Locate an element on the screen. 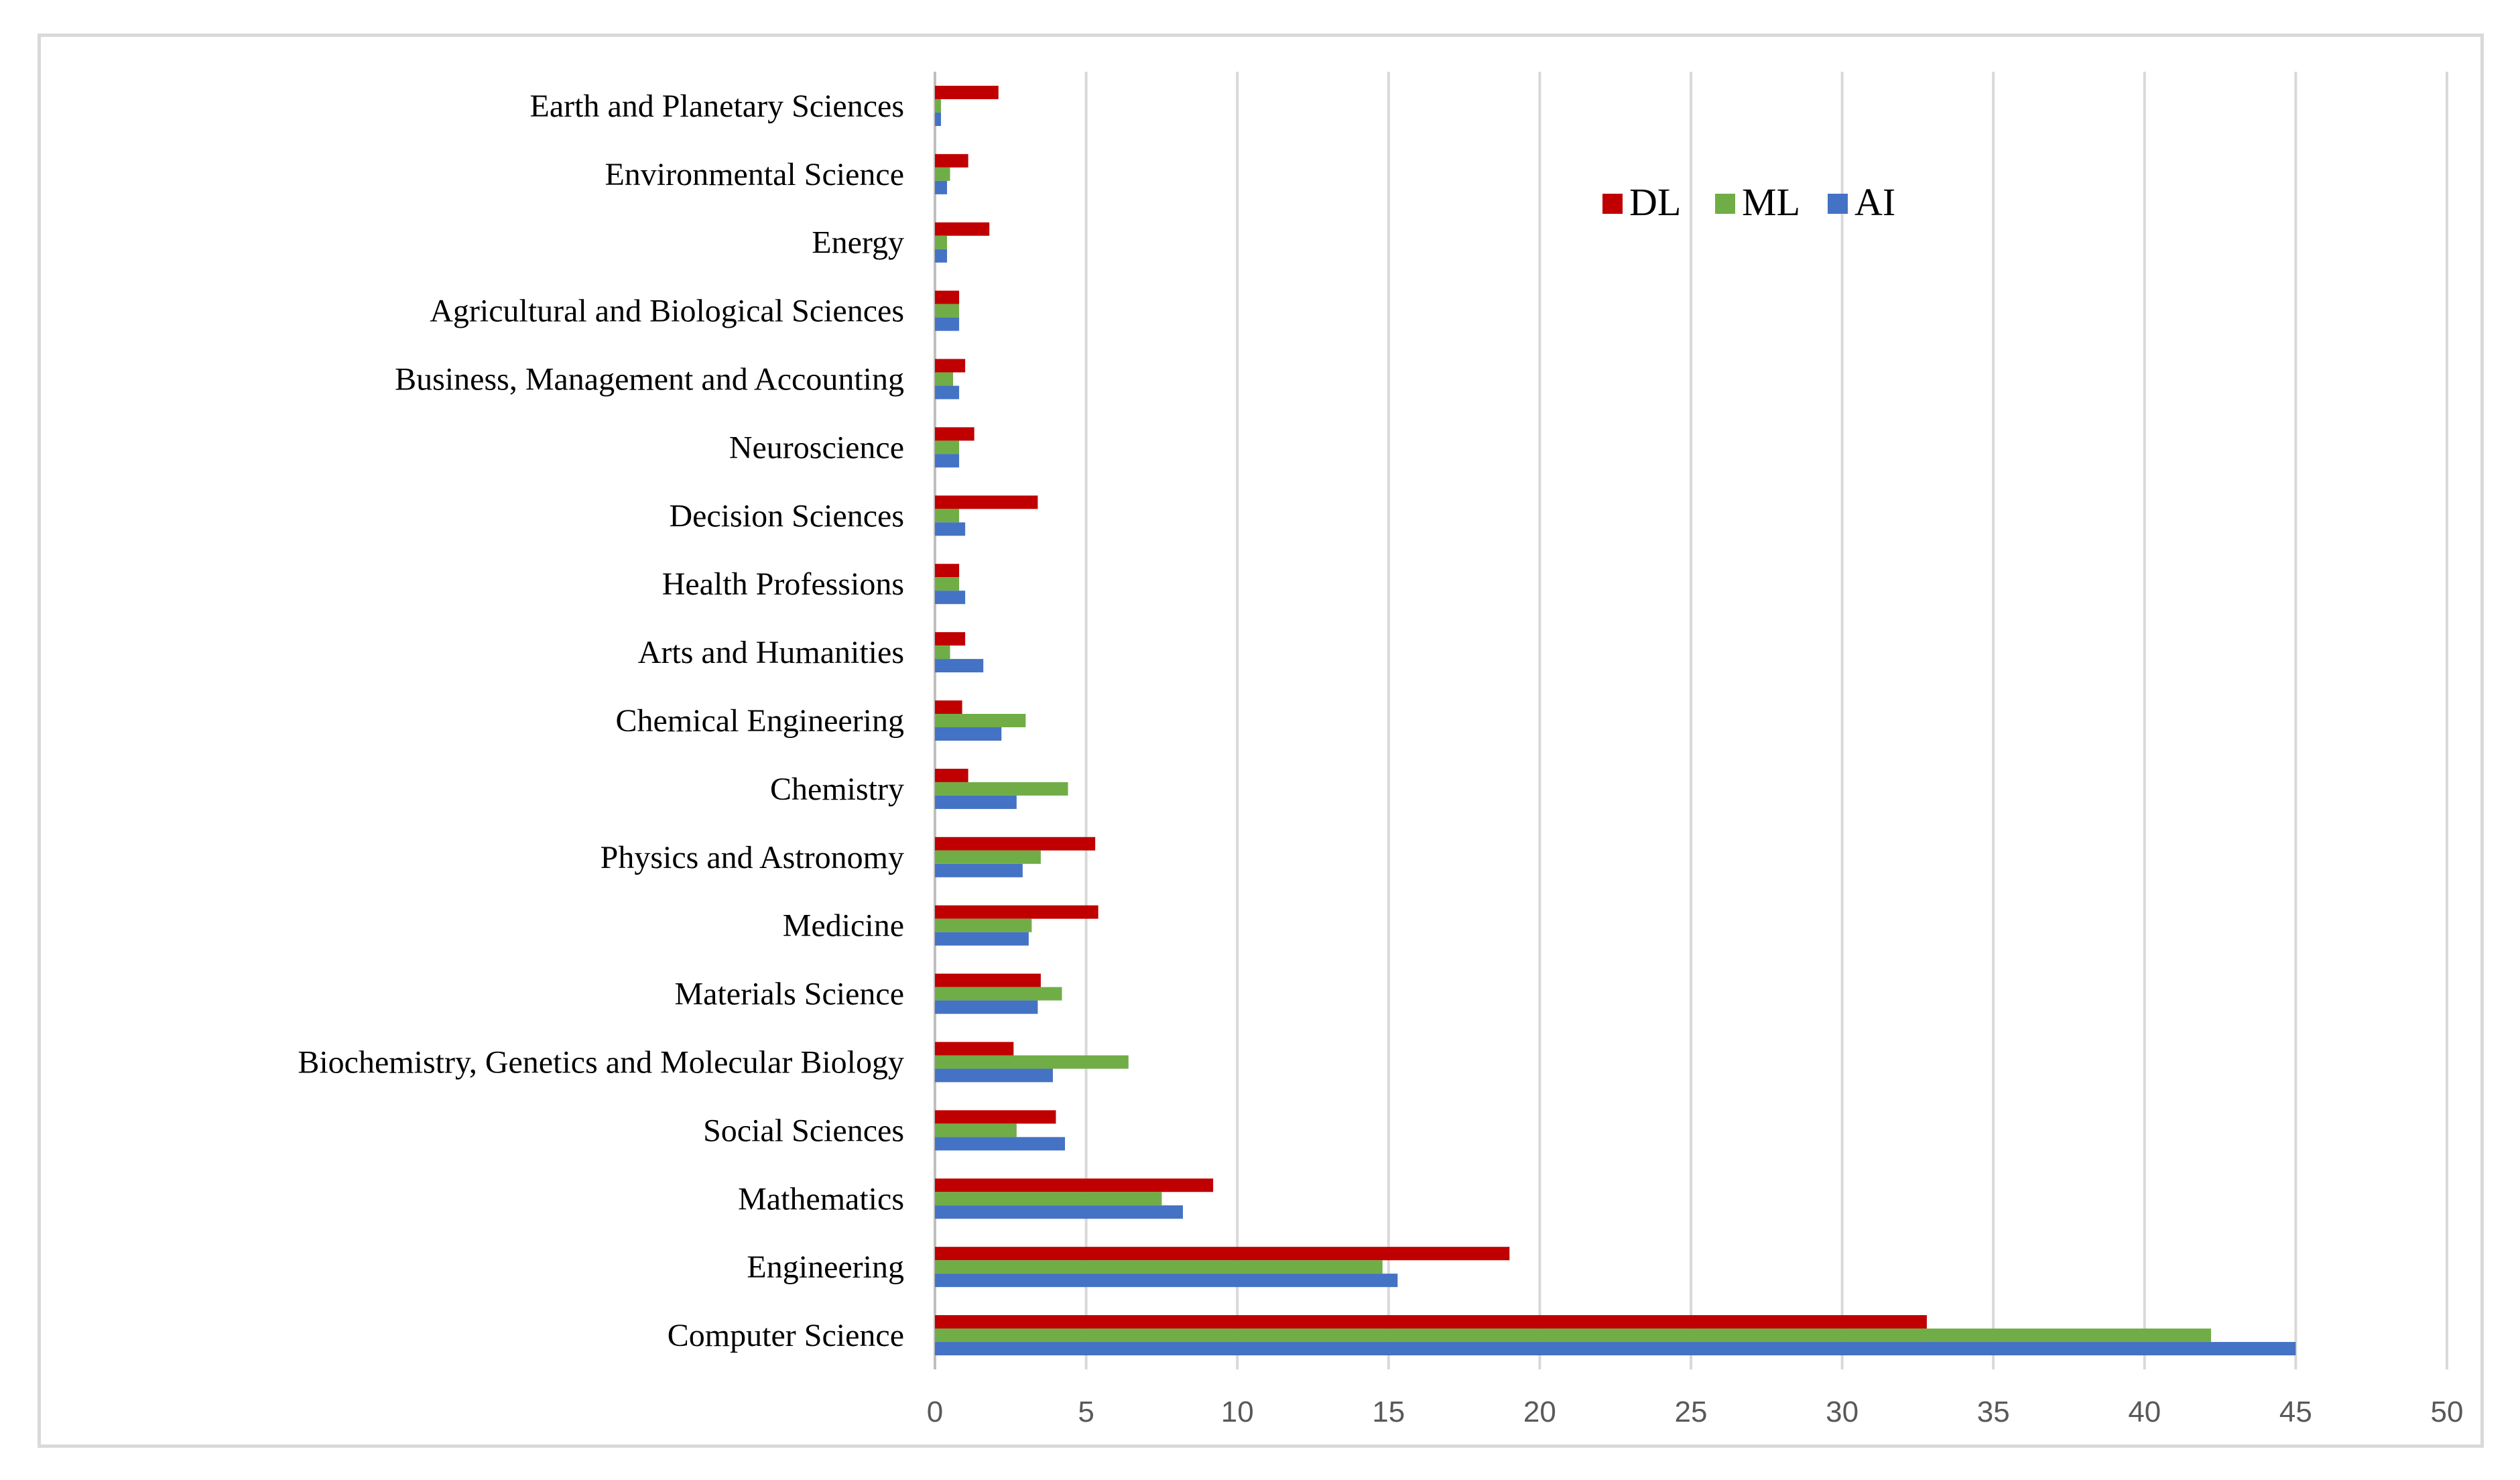 This screenshot has height=1480, width=2520. category-label: Neuroscience is located at coordinates (816, 447).